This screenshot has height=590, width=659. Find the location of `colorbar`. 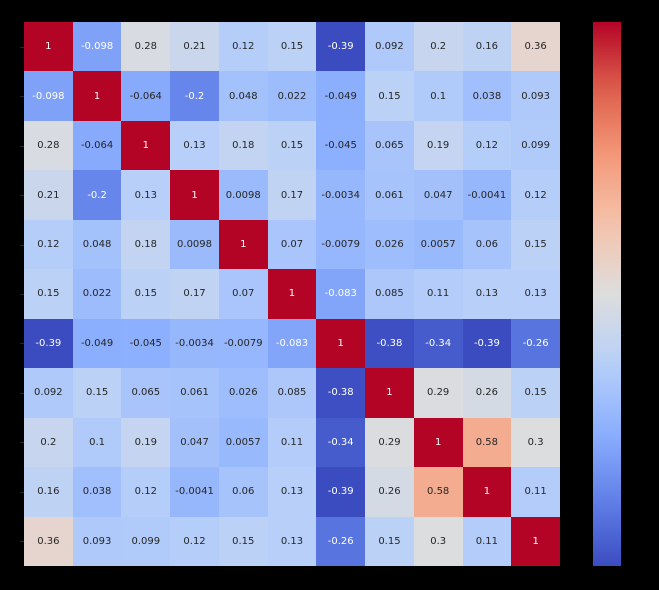

colorbar is located at coordinates (607, 294).